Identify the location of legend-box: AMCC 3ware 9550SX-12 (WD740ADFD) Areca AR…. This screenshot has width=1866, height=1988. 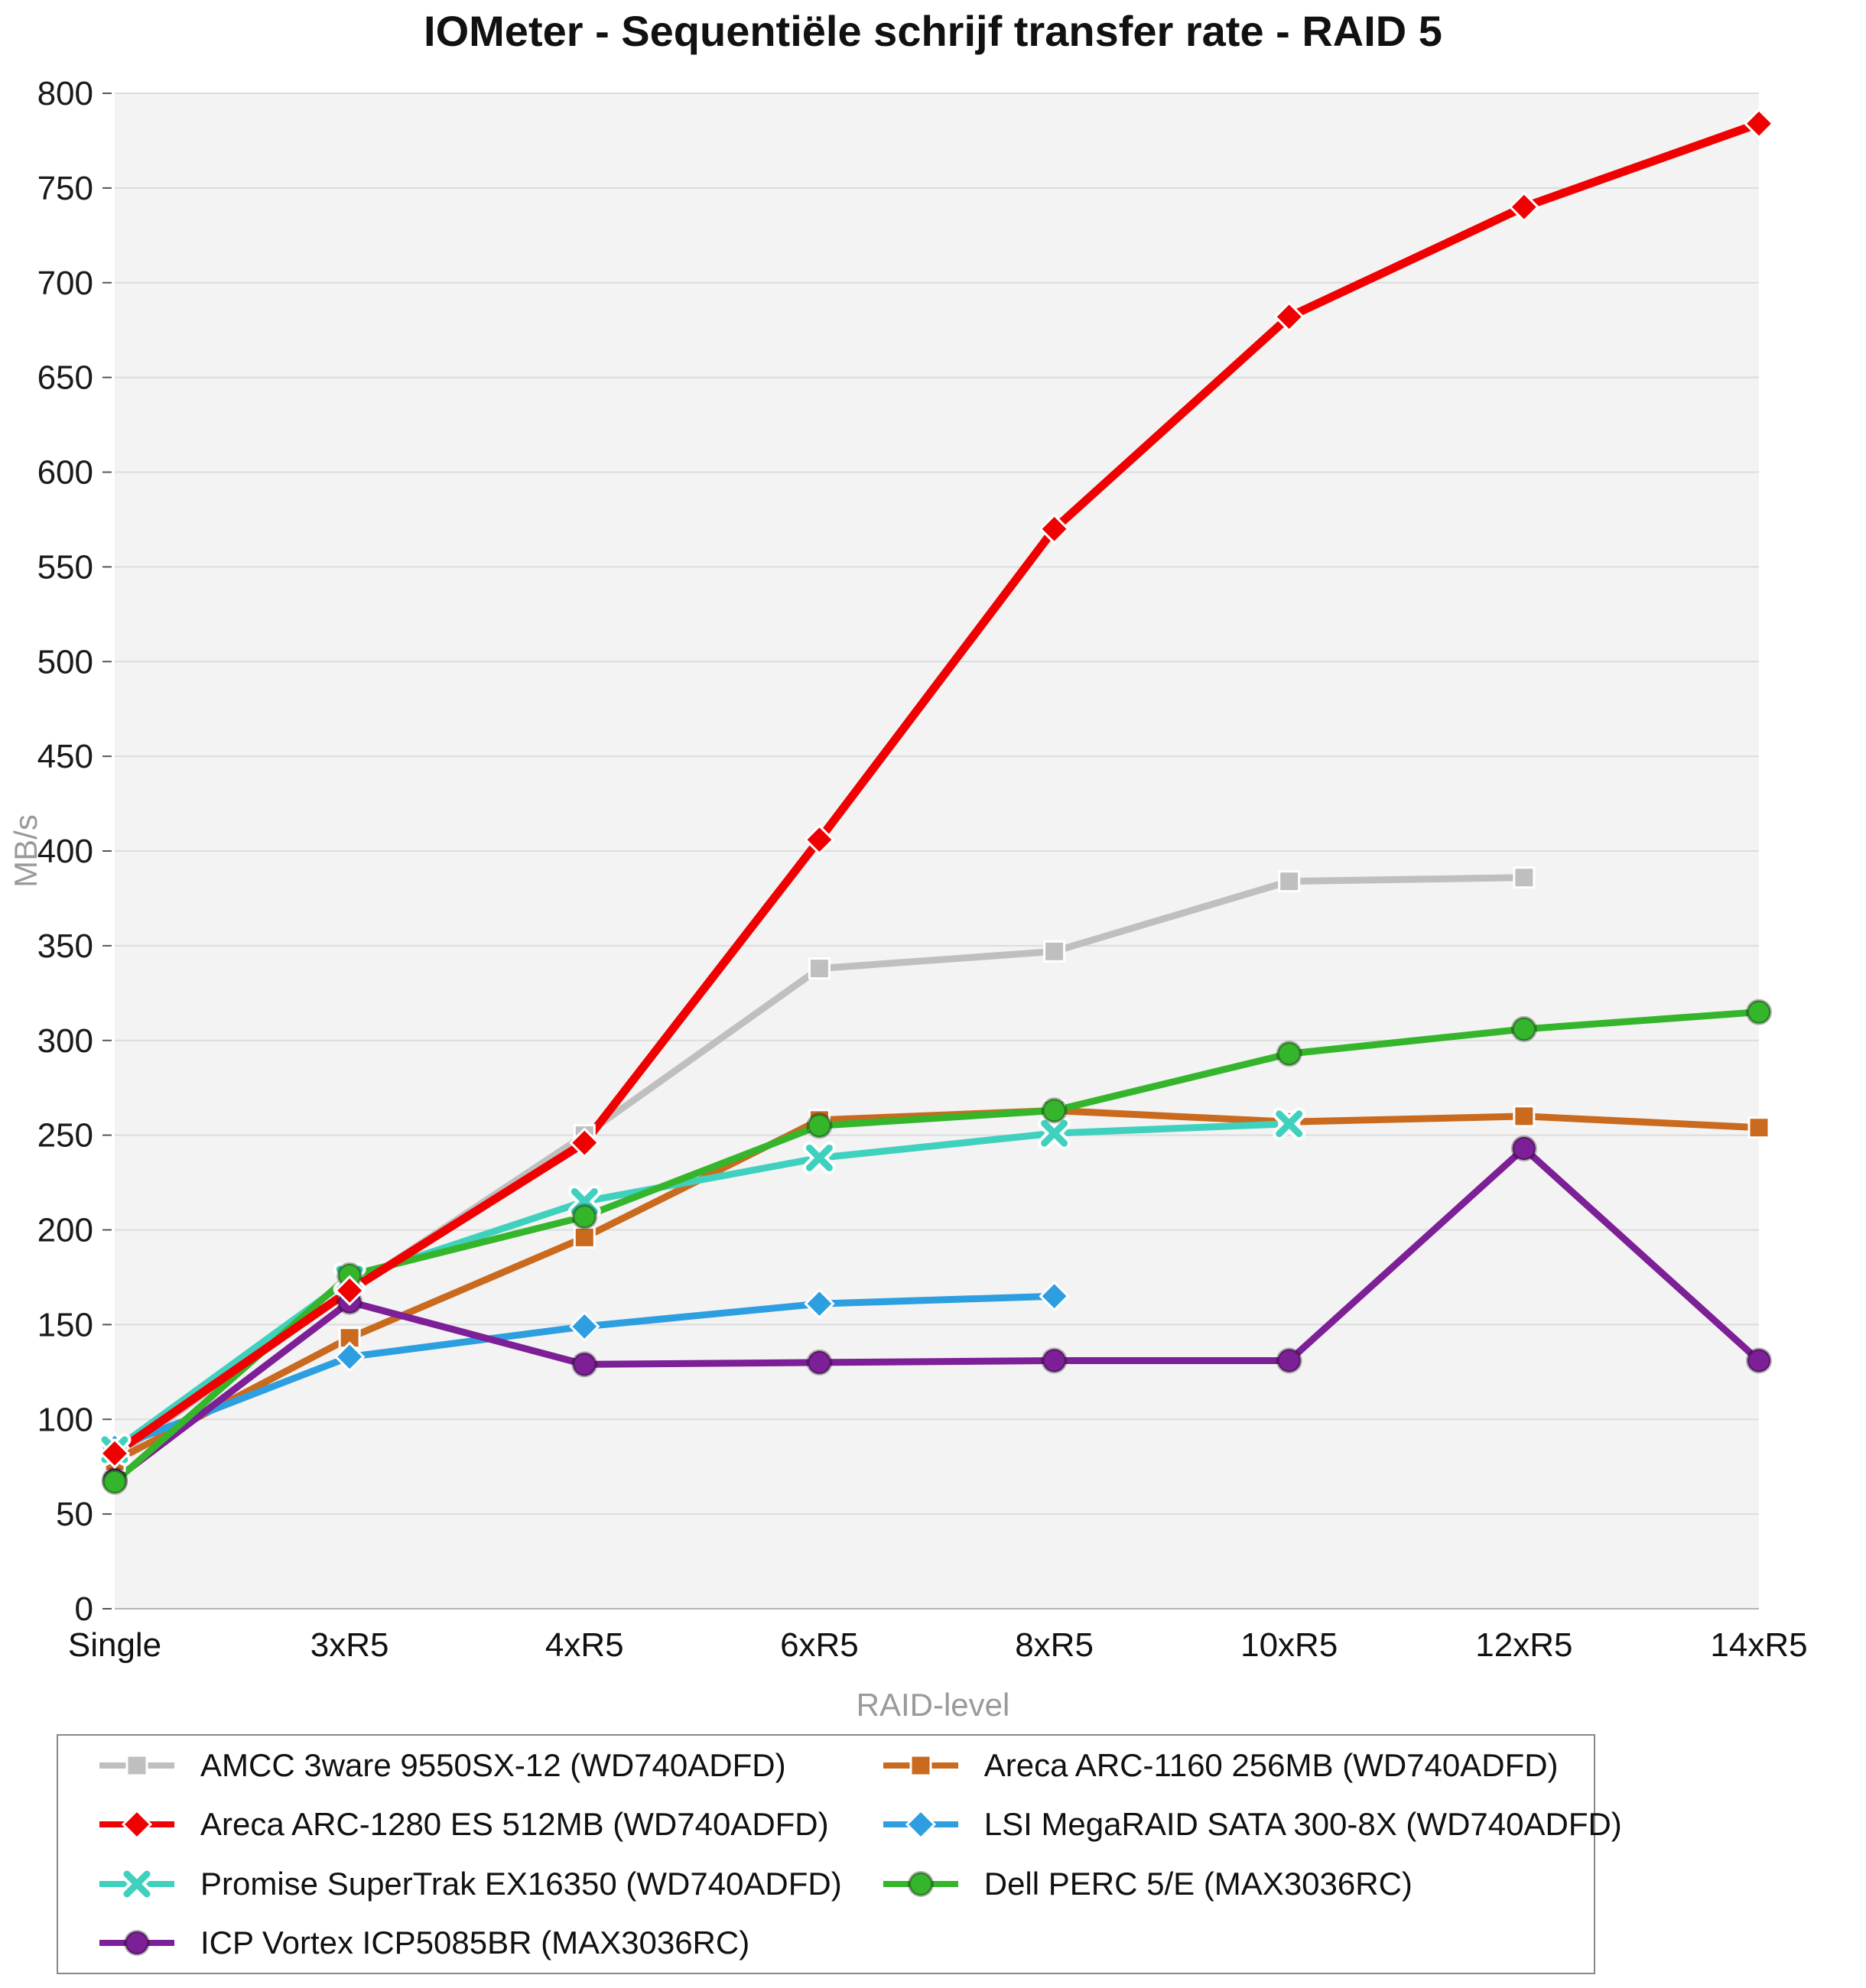
(840, 1854).